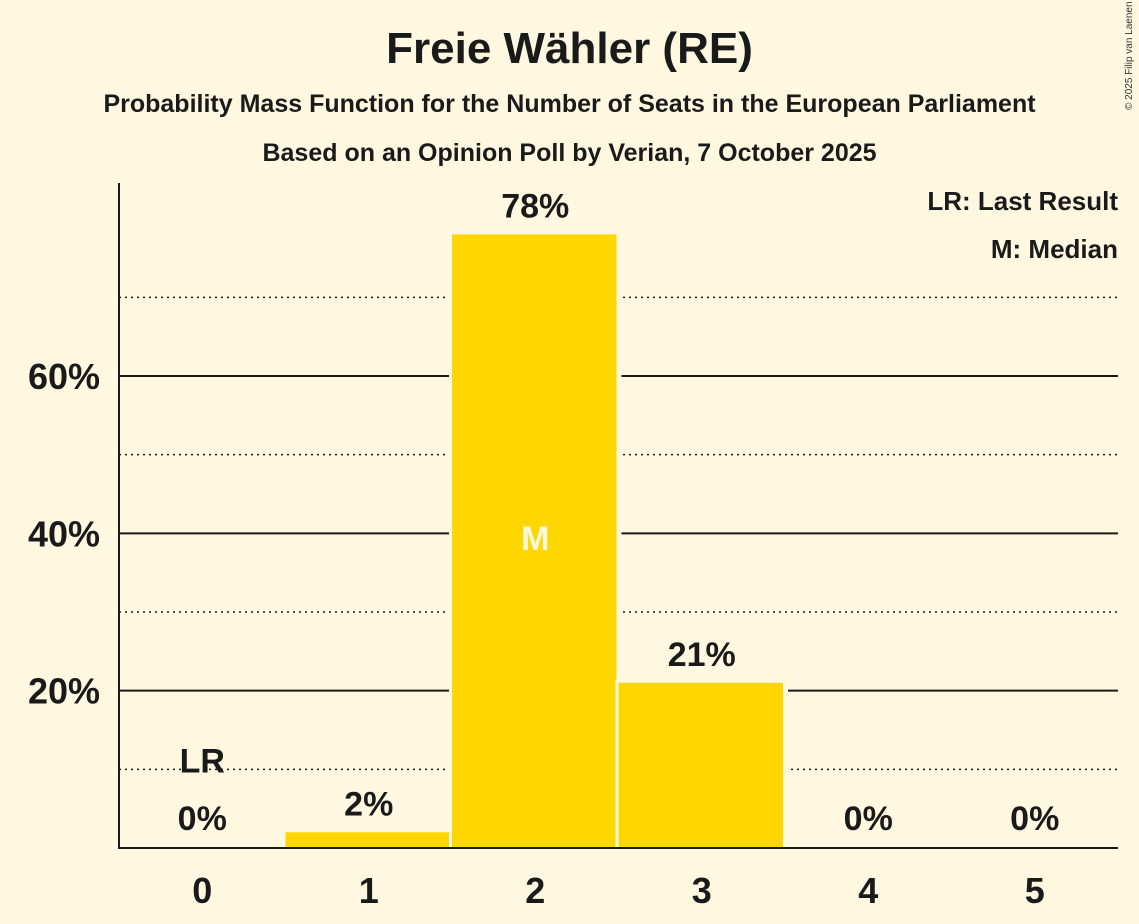  What do you see at coordinates (64, 533) in the screenshot?
I see `y-tick-label: 40%` at bounding box center [64, 533].